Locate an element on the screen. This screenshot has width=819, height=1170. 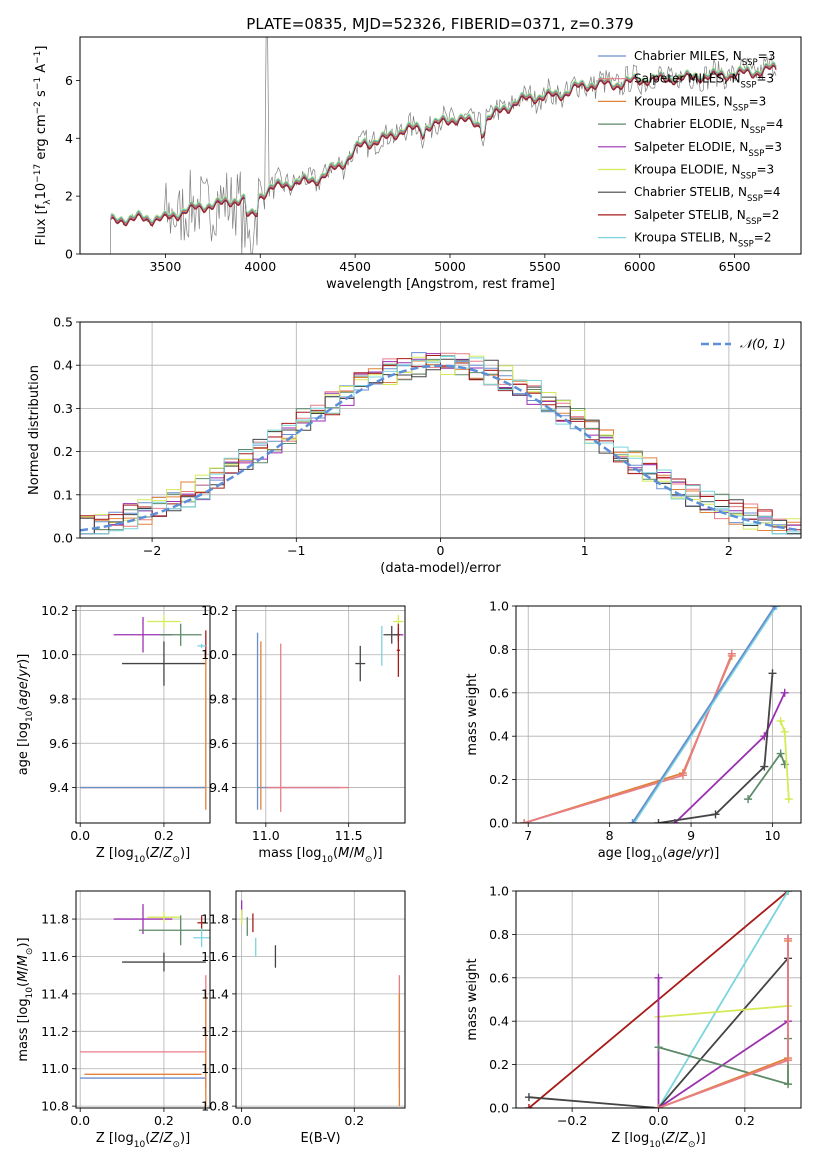
legend-label: Kroupa MILES, NSSP=3 is located at coordinates (700, 103).